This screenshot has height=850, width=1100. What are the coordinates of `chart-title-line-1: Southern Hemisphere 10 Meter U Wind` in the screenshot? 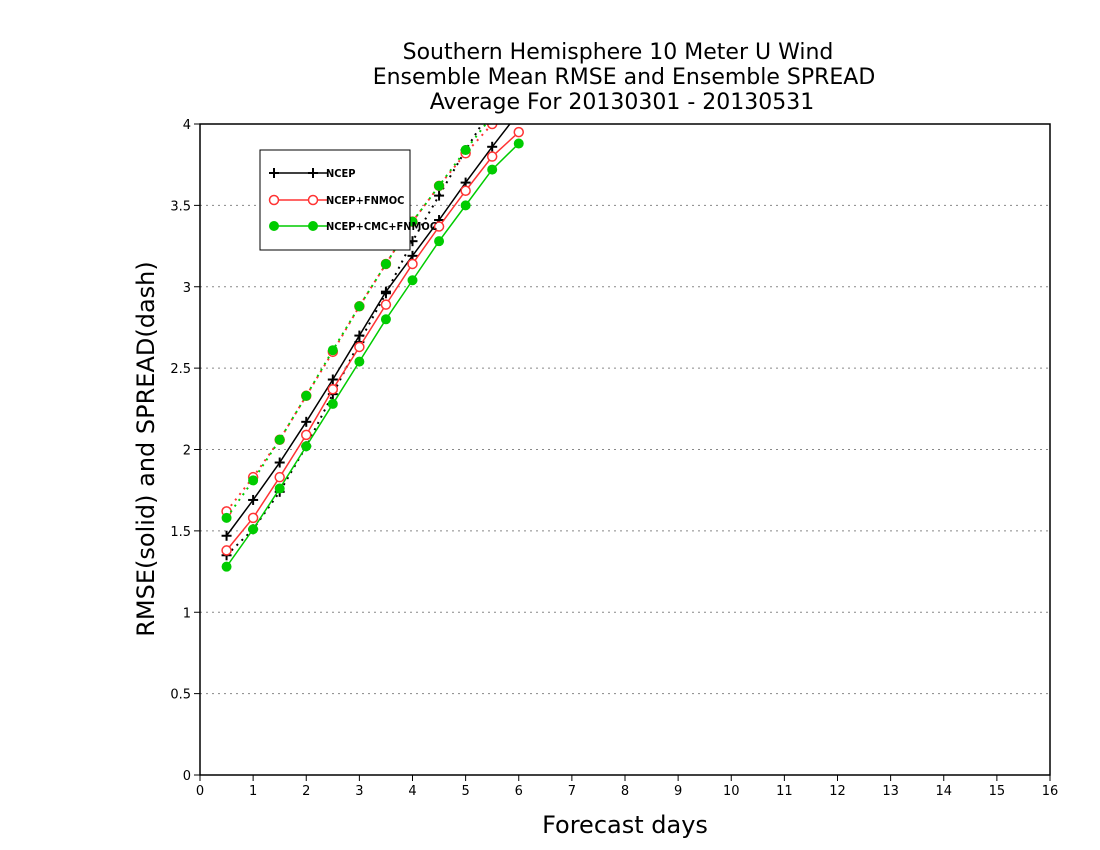 It's located at (618, 52).